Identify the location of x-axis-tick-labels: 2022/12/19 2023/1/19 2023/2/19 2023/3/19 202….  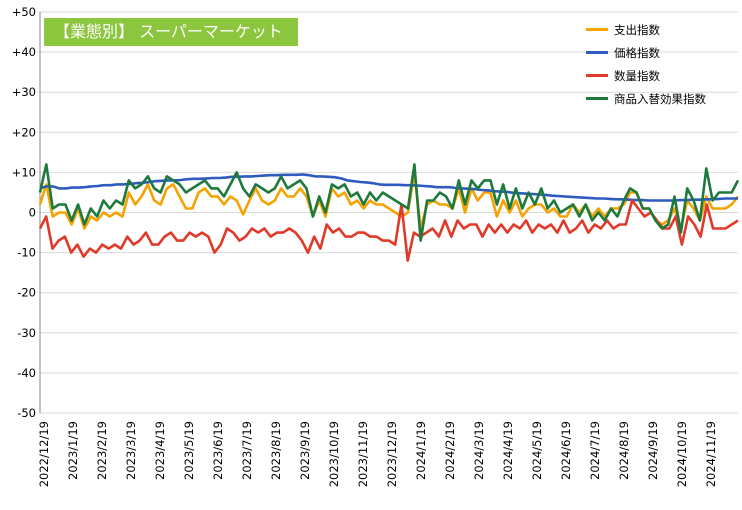
(377, 454).